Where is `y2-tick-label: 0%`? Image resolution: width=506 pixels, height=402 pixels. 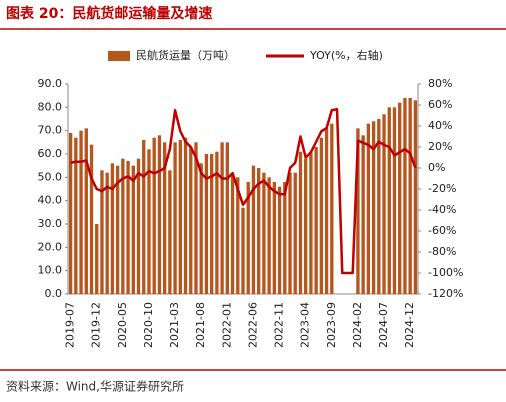 y2-tick-label: 0% is located at coordinates (436, 167).